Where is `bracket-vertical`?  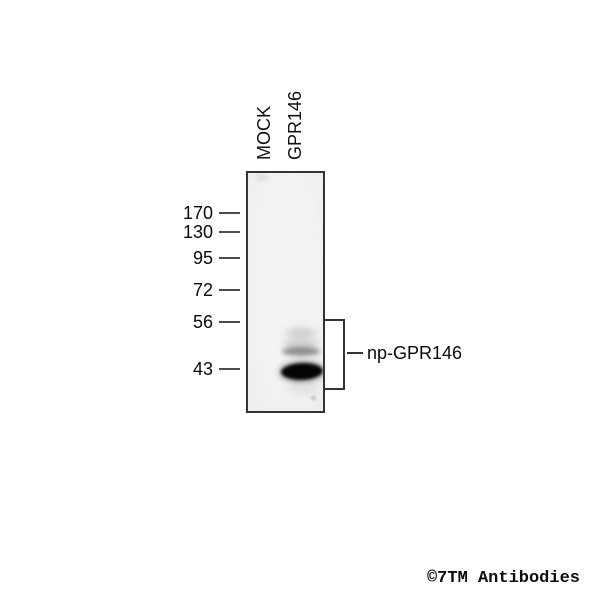 bracket-vertical is located at coordinates (344, 354).